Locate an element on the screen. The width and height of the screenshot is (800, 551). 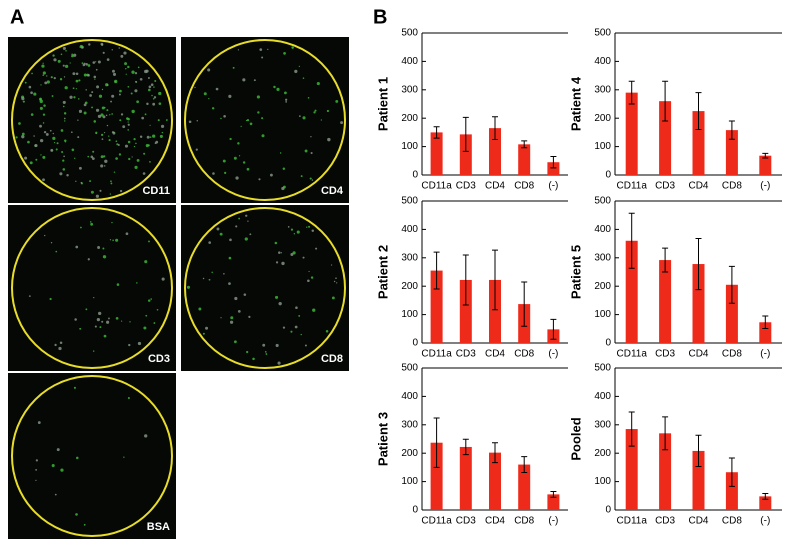
x-tick-label: CD11a is located at coordinates (632, 521).